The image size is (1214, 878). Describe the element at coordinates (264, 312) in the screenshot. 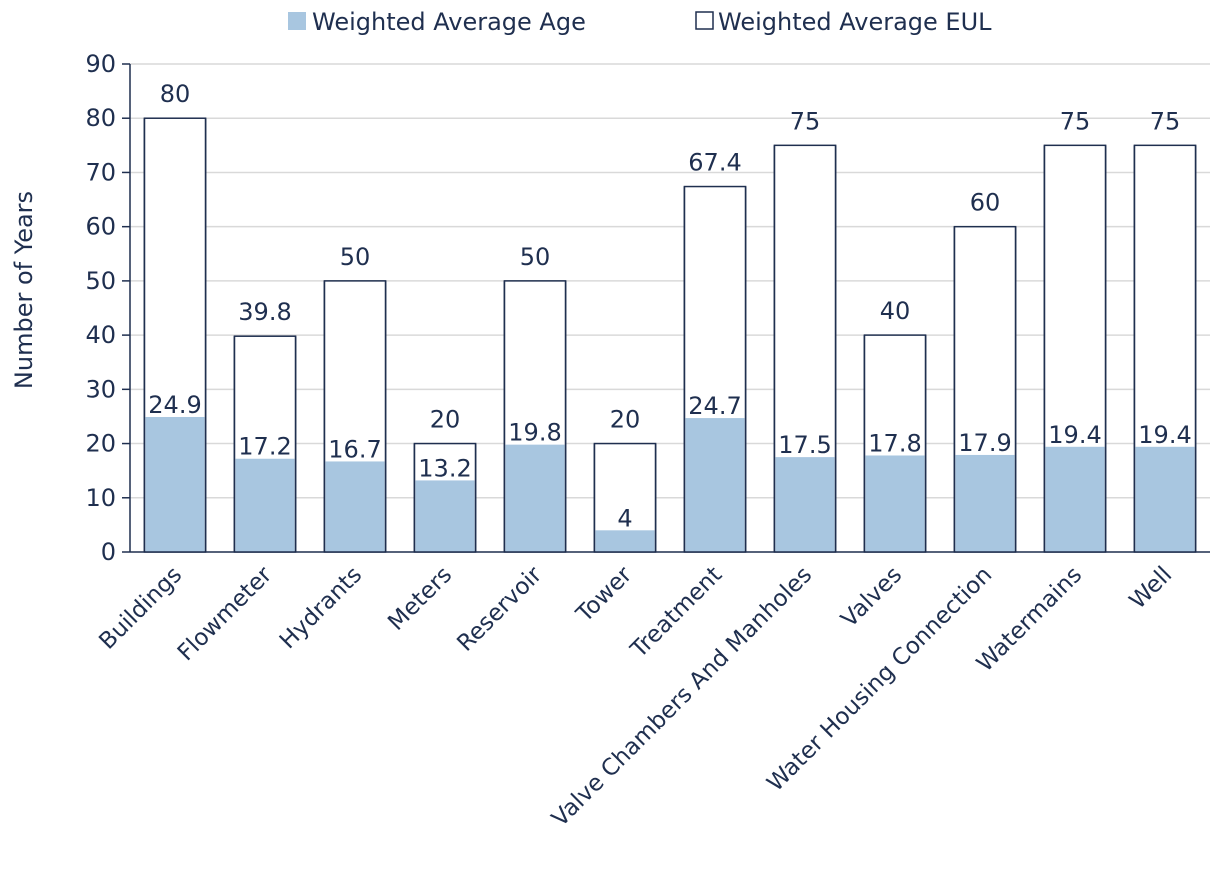

I see `data-label-eul-1: 39.8` at that location.